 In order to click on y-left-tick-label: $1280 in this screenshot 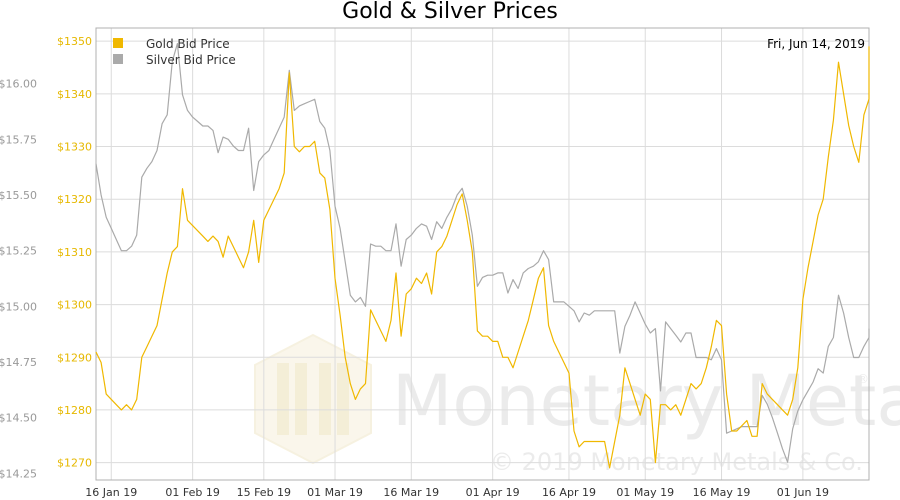, I will do `click(74, 410)`.